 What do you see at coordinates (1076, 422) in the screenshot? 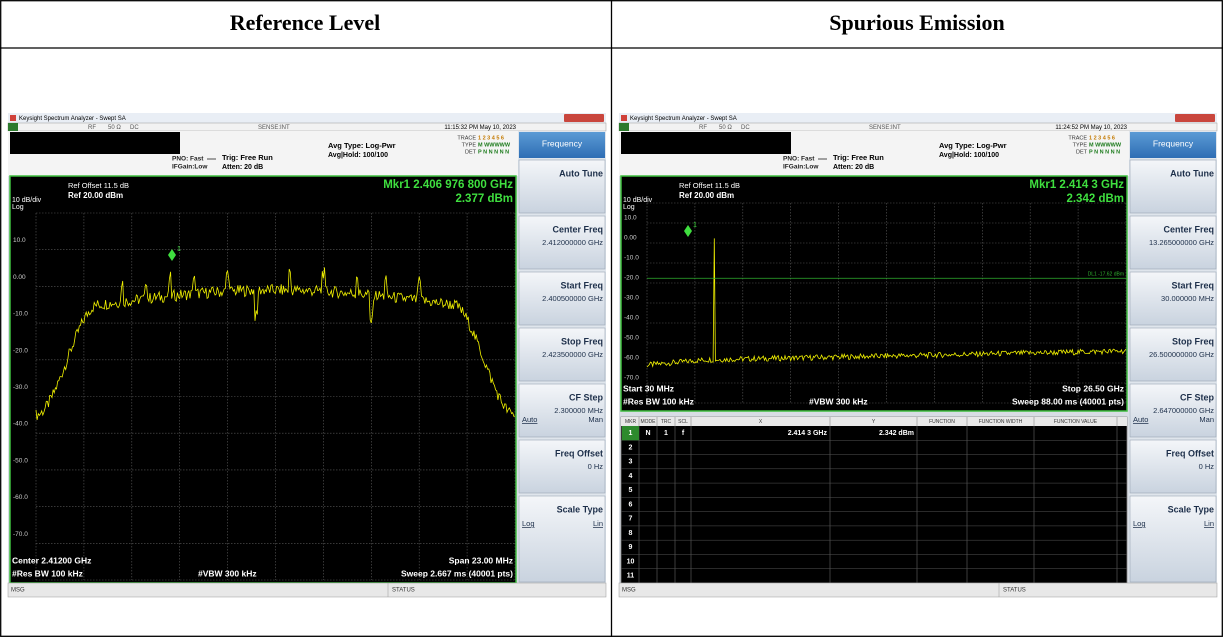
I see `marker-table-column: FUNCTION VALUE` at bounding box center [1076, 422].